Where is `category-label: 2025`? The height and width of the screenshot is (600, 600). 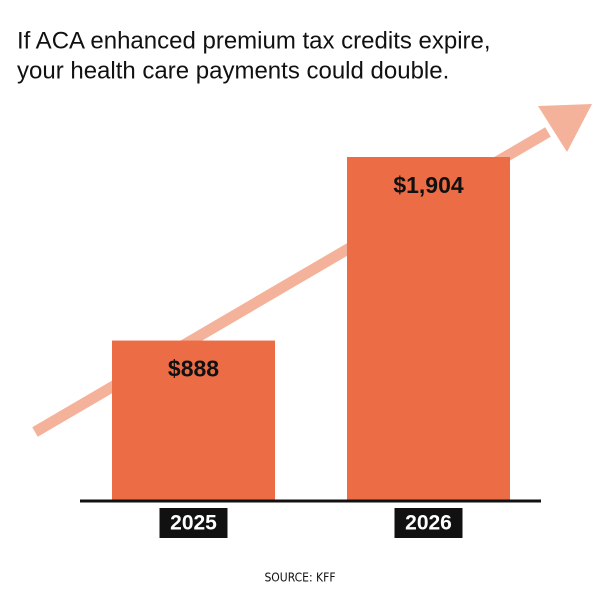 category-label: 2025 is located at coordinates (193, 523).